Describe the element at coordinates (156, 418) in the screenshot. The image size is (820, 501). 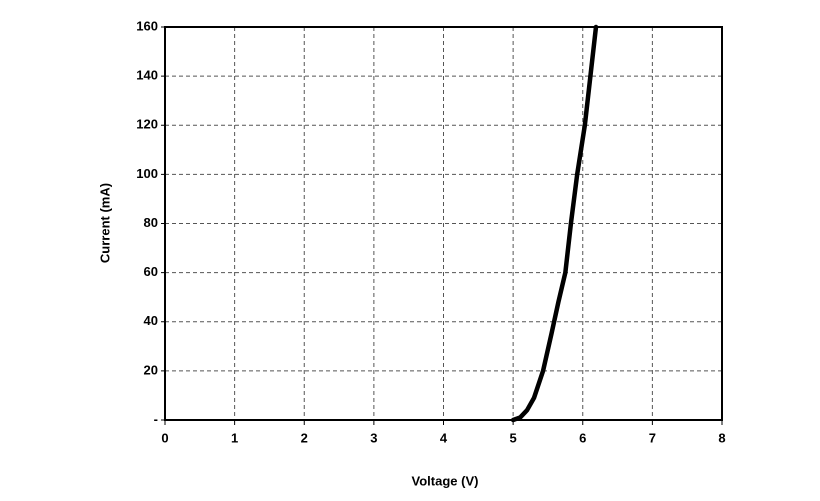
I see `y-tick-label: -` at that location.